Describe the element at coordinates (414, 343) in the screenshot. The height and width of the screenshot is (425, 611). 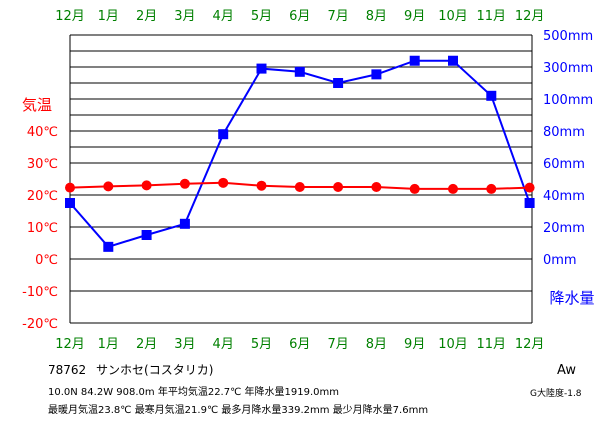
I see `month-label-bottom: 9月` at that location.